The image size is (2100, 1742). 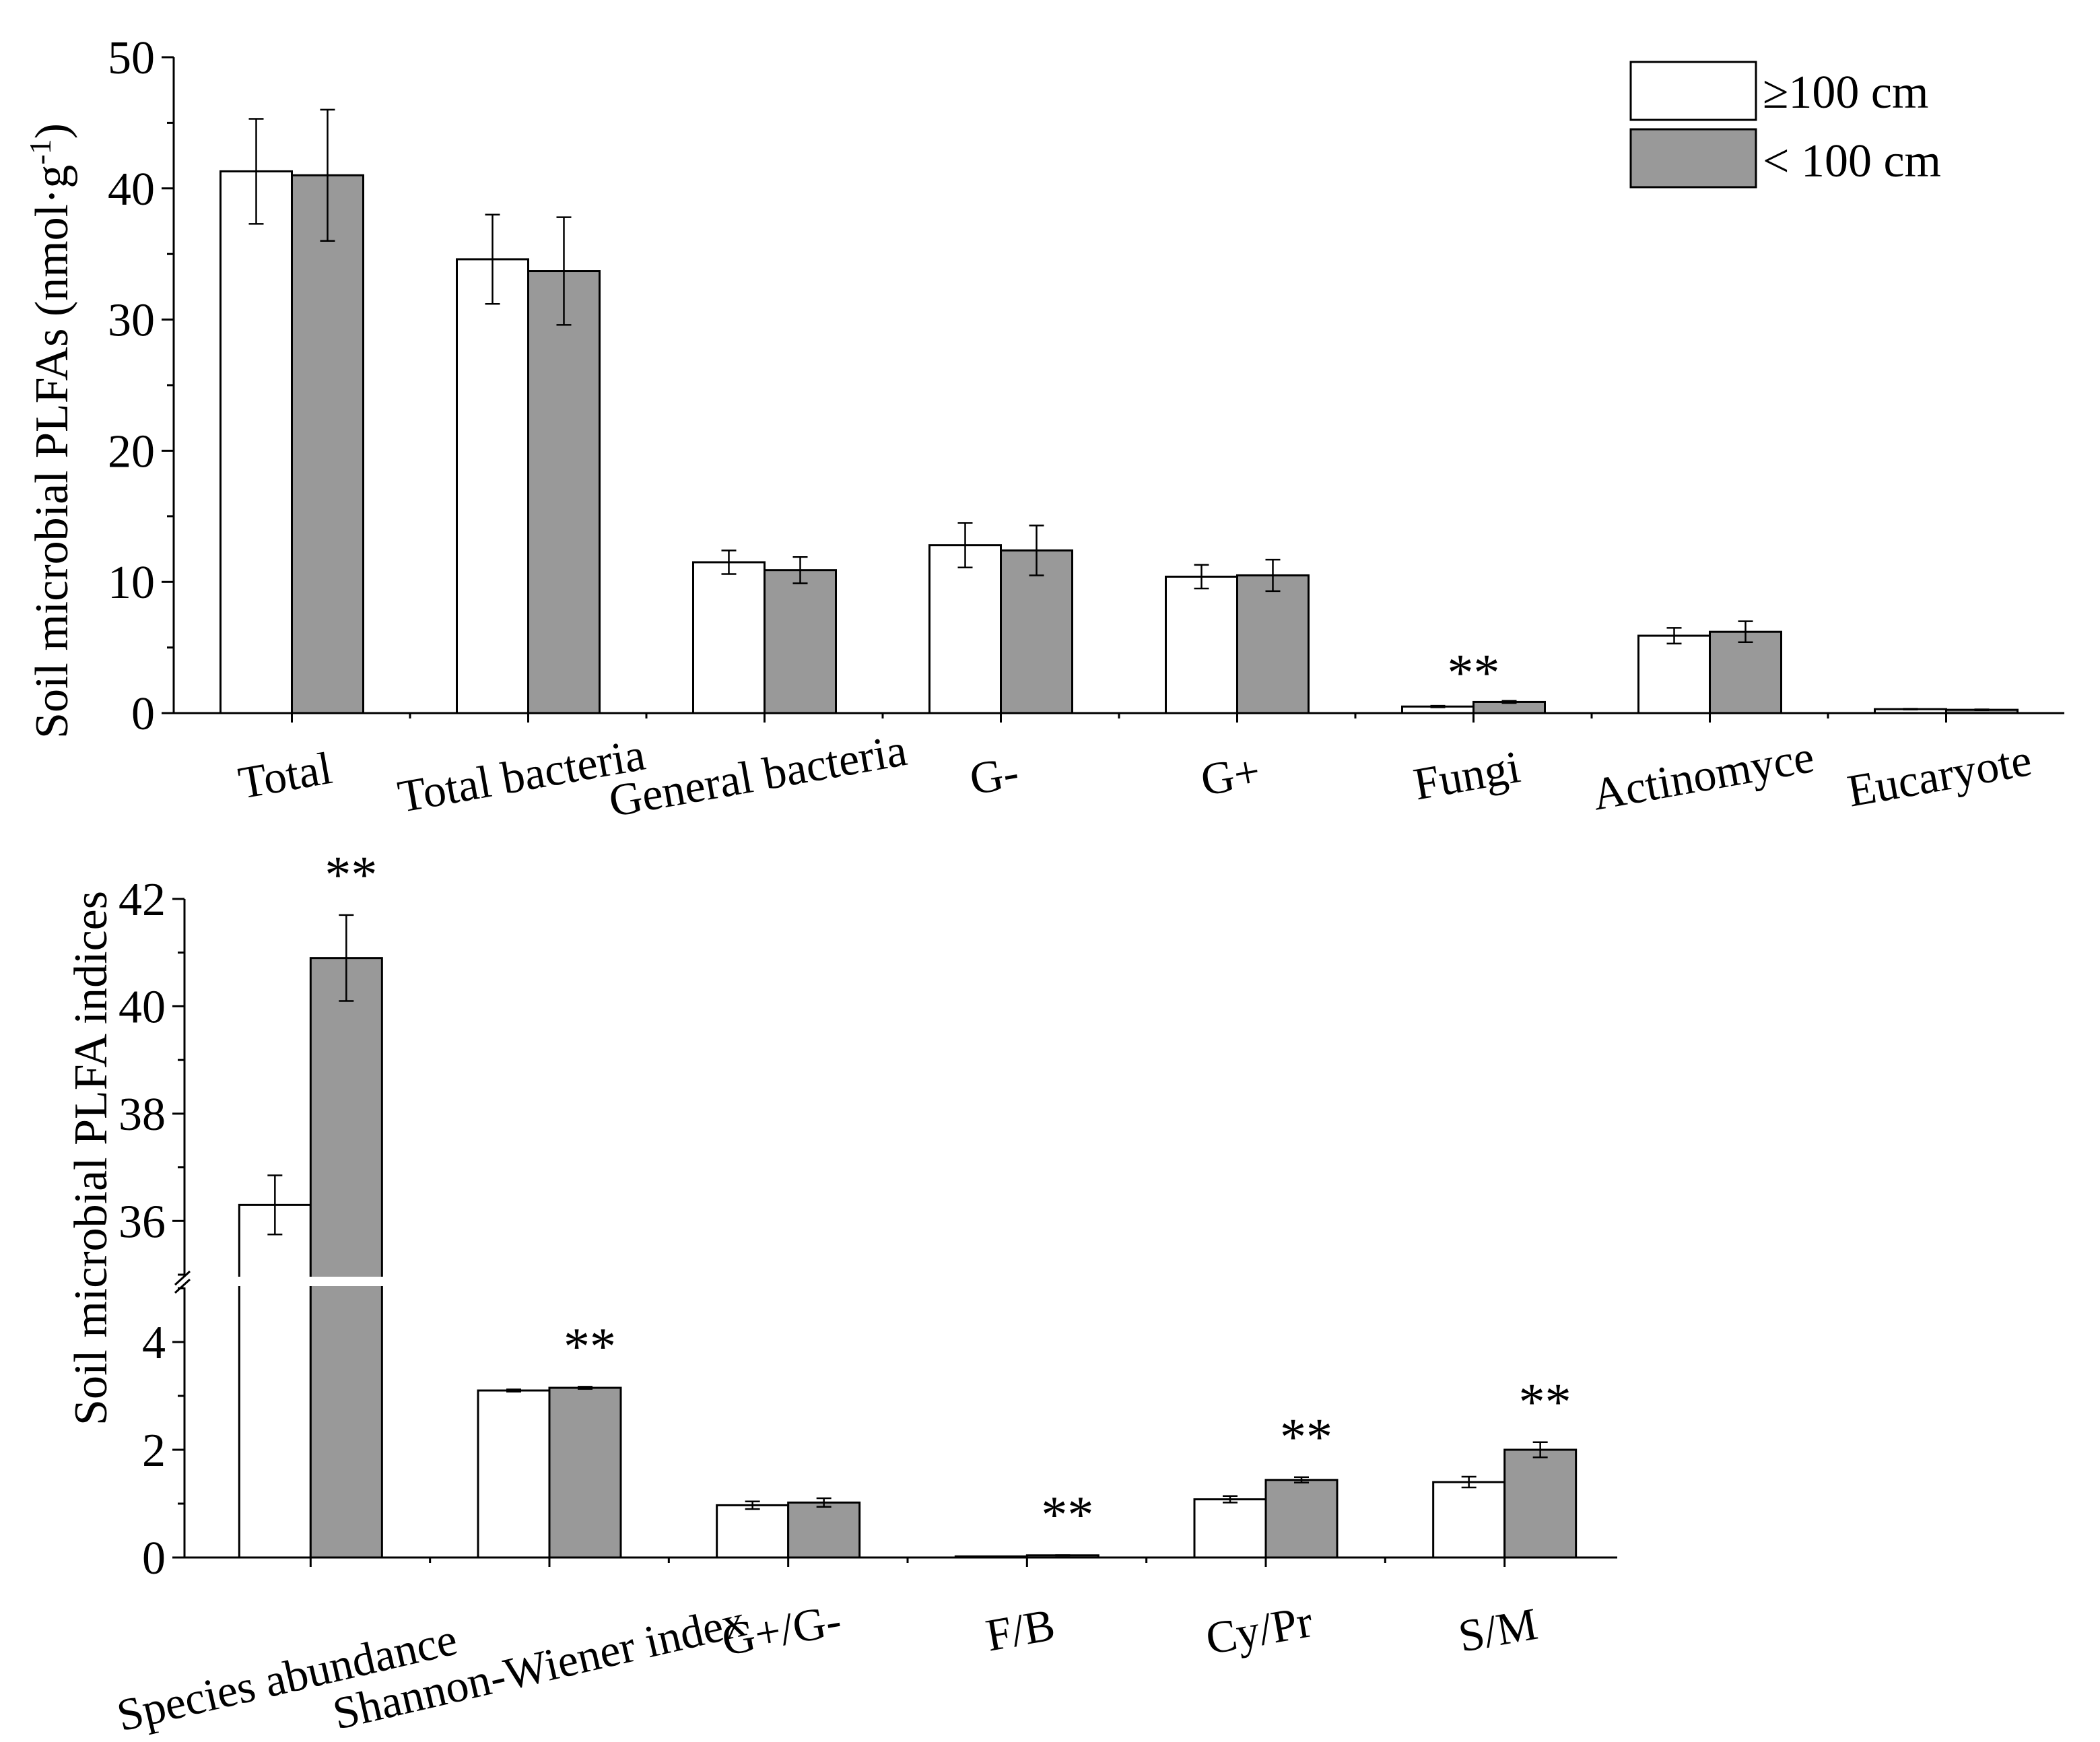 What do you see at coordinates (1852, 161) in the screenshot?
I see `legend-label-lt100: < 100 cm` at bounding box center [1852, 161].